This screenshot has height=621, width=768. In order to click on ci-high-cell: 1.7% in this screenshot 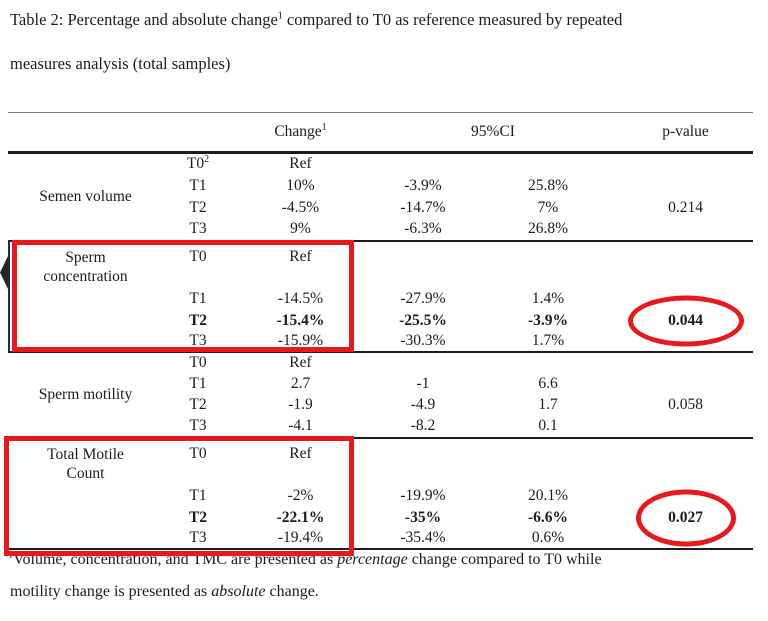, I will do `click(548, 340)`.